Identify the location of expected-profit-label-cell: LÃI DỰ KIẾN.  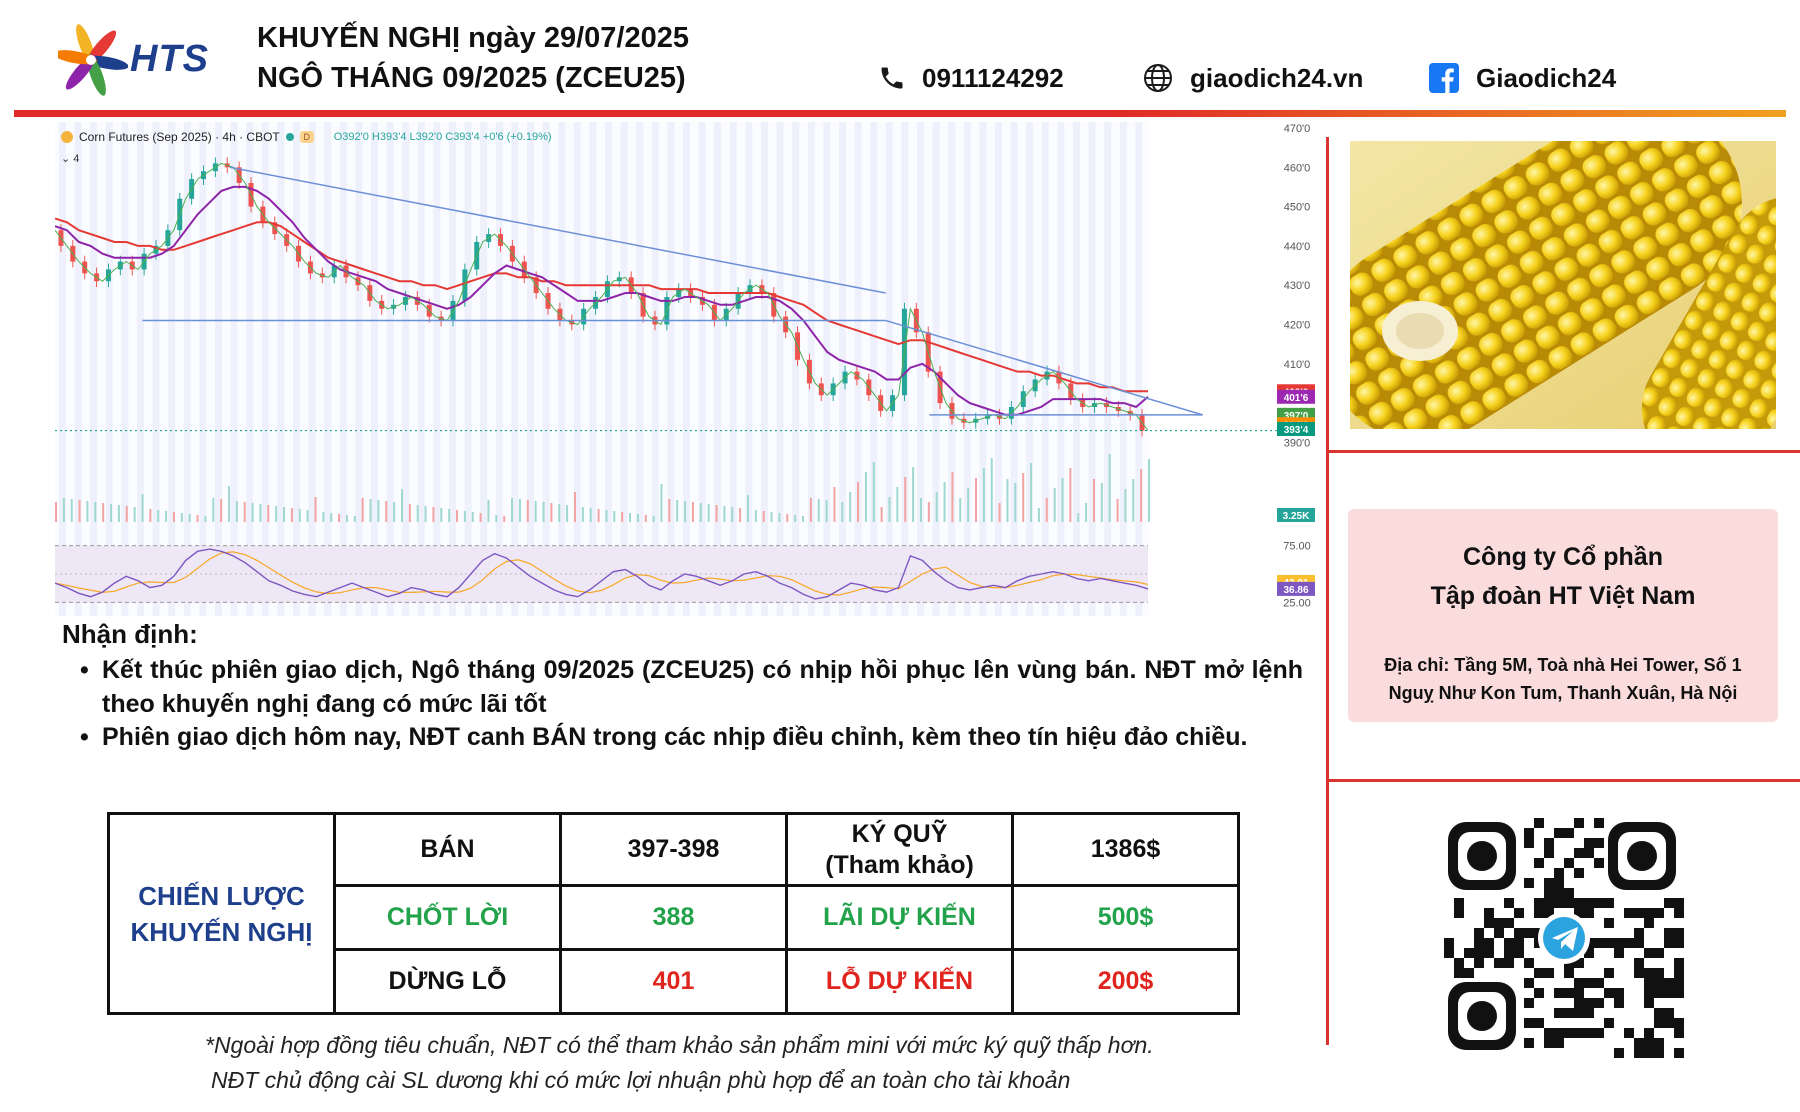
(899, 917).